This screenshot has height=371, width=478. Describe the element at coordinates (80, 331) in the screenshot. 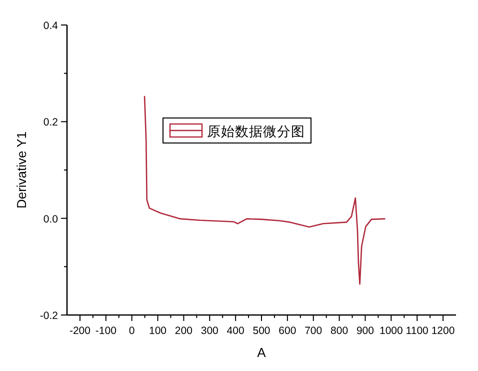

I see `x-tick-label: -200` at that location.